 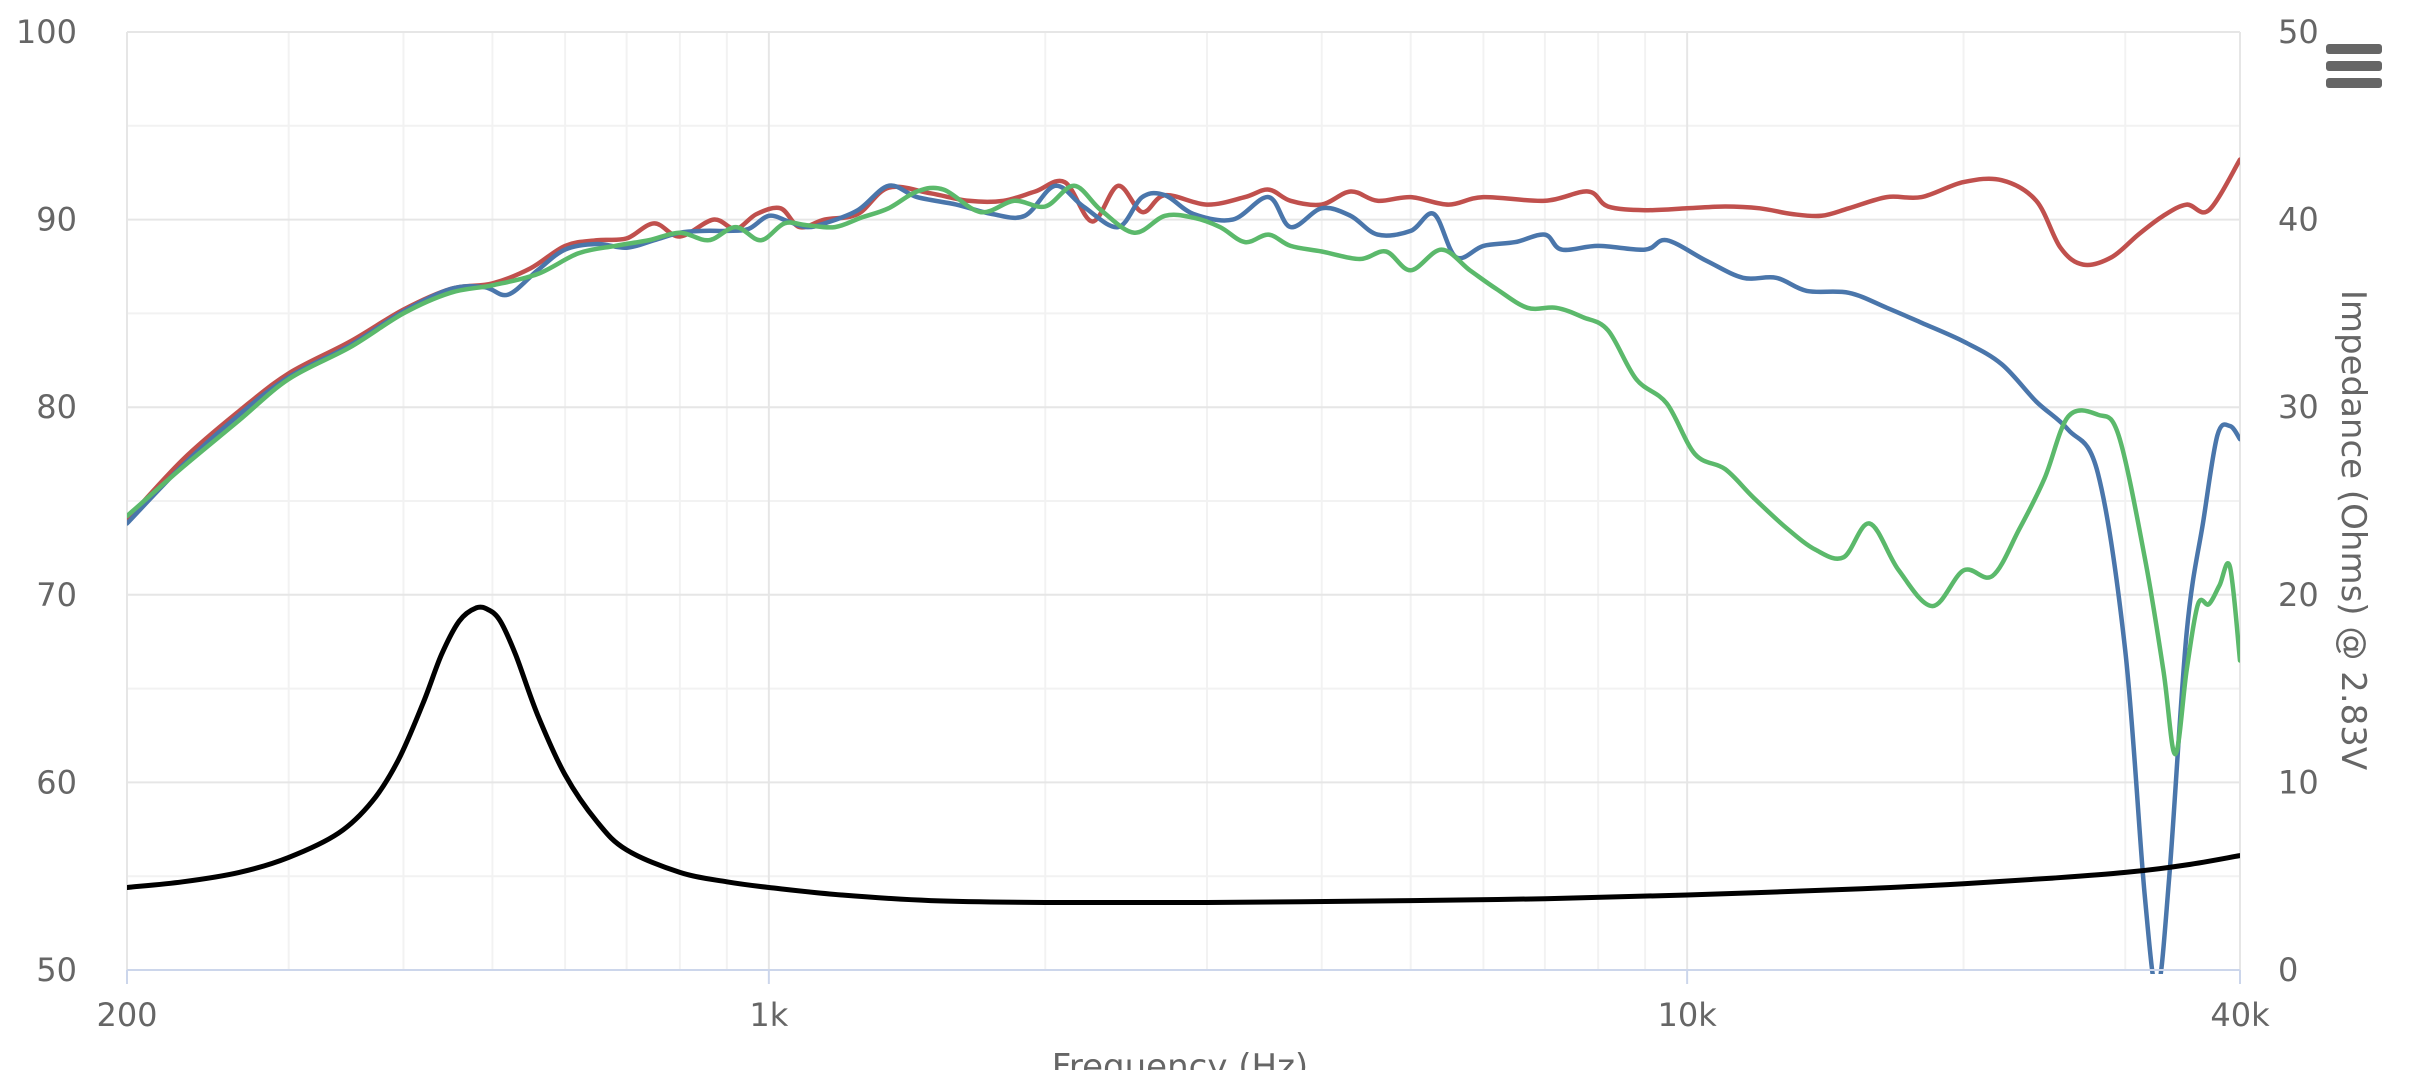 What do you see at coordinates (2298, 220) in the screenshot?
I see `y2-tick-label: 40` at bounding box center [2298, 220].